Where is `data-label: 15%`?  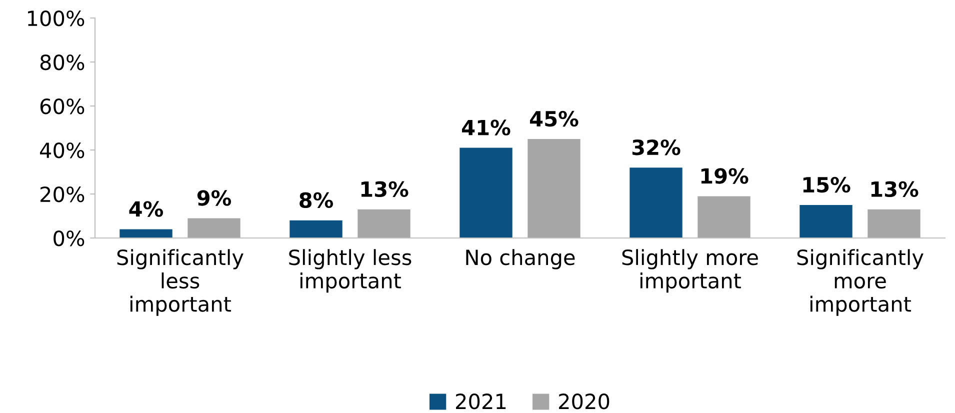
data-label: 15% is located at coordinates (826, 184).